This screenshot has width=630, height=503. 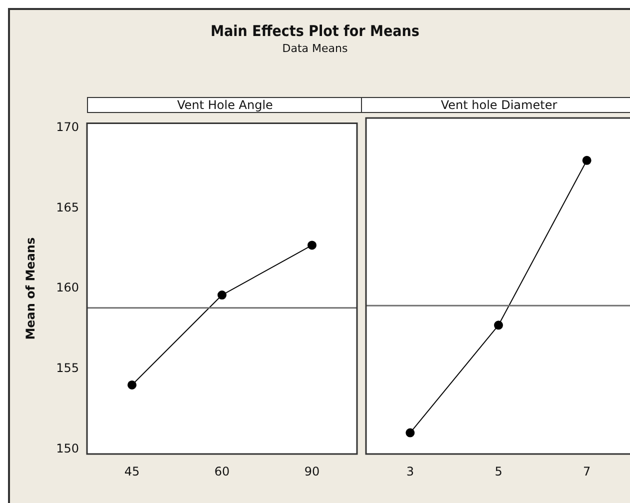 I want to click on y-tick-label: 160, so click(x=67, y=287).